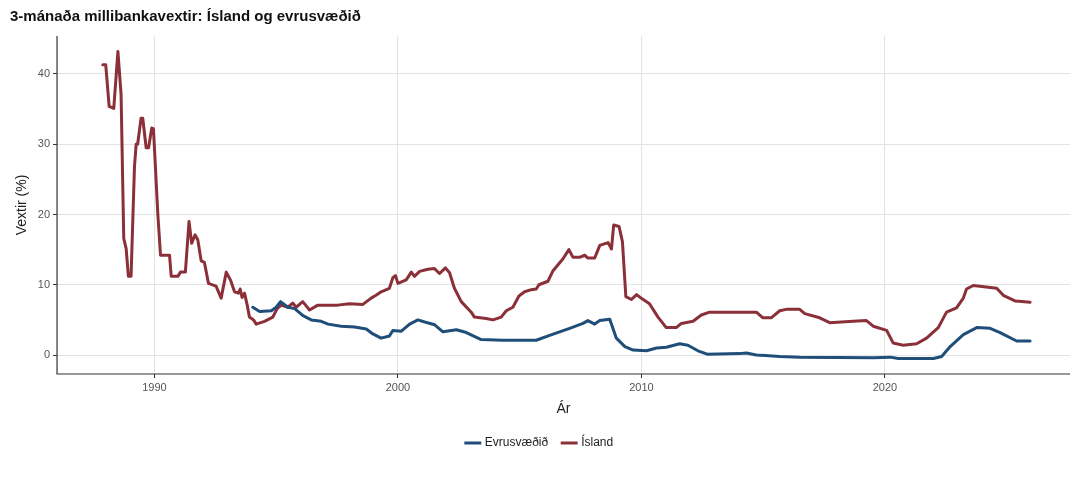 Image resolution: width=1075 pixels, height=479 pixels. I want to click on legend-label: Ísland, so click(597, 442).